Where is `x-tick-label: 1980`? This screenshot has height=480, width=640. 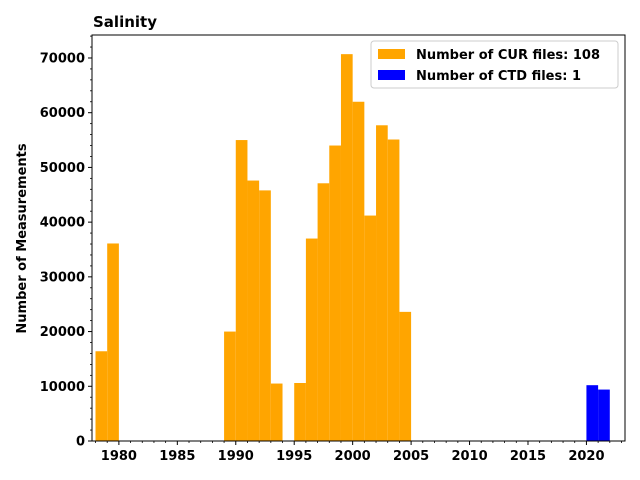 x-tick-label: 1980 is located at coordinates (119, 456).